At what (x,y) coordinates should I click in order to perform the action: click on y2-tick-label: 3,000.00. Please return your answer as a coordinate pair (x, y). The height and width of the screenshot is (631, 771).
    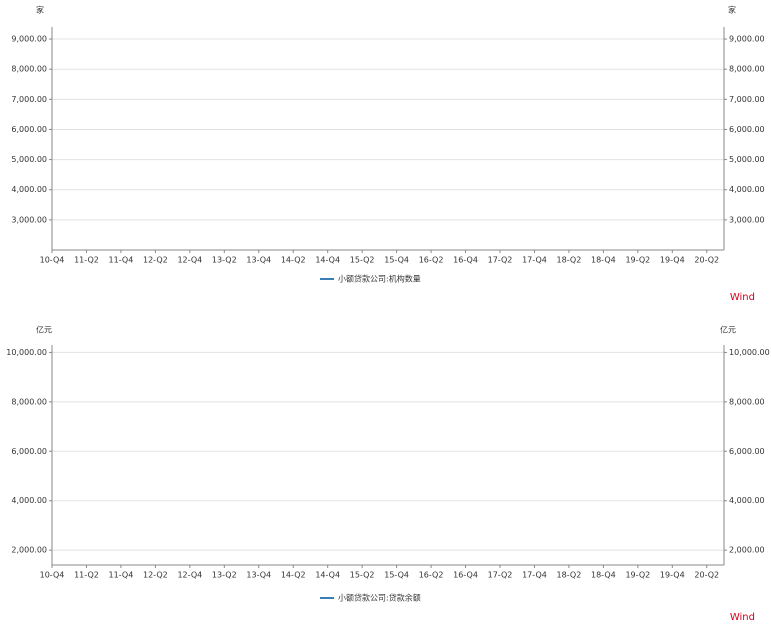
    Looking at the image, I should click on (747, 219).